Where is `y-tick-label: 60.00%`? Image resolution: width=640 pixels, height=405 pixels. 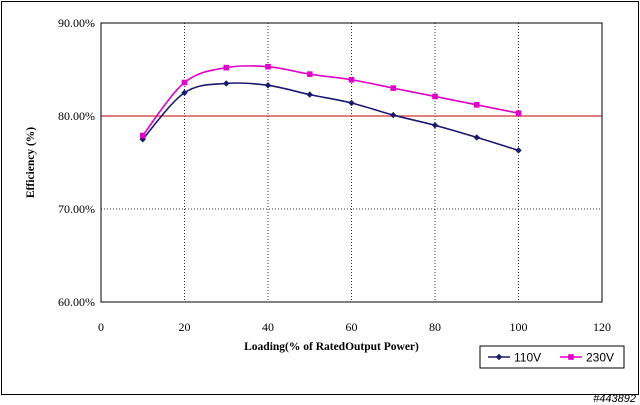 y-tick-label: 60.00% is located at coordinates (76, 302).